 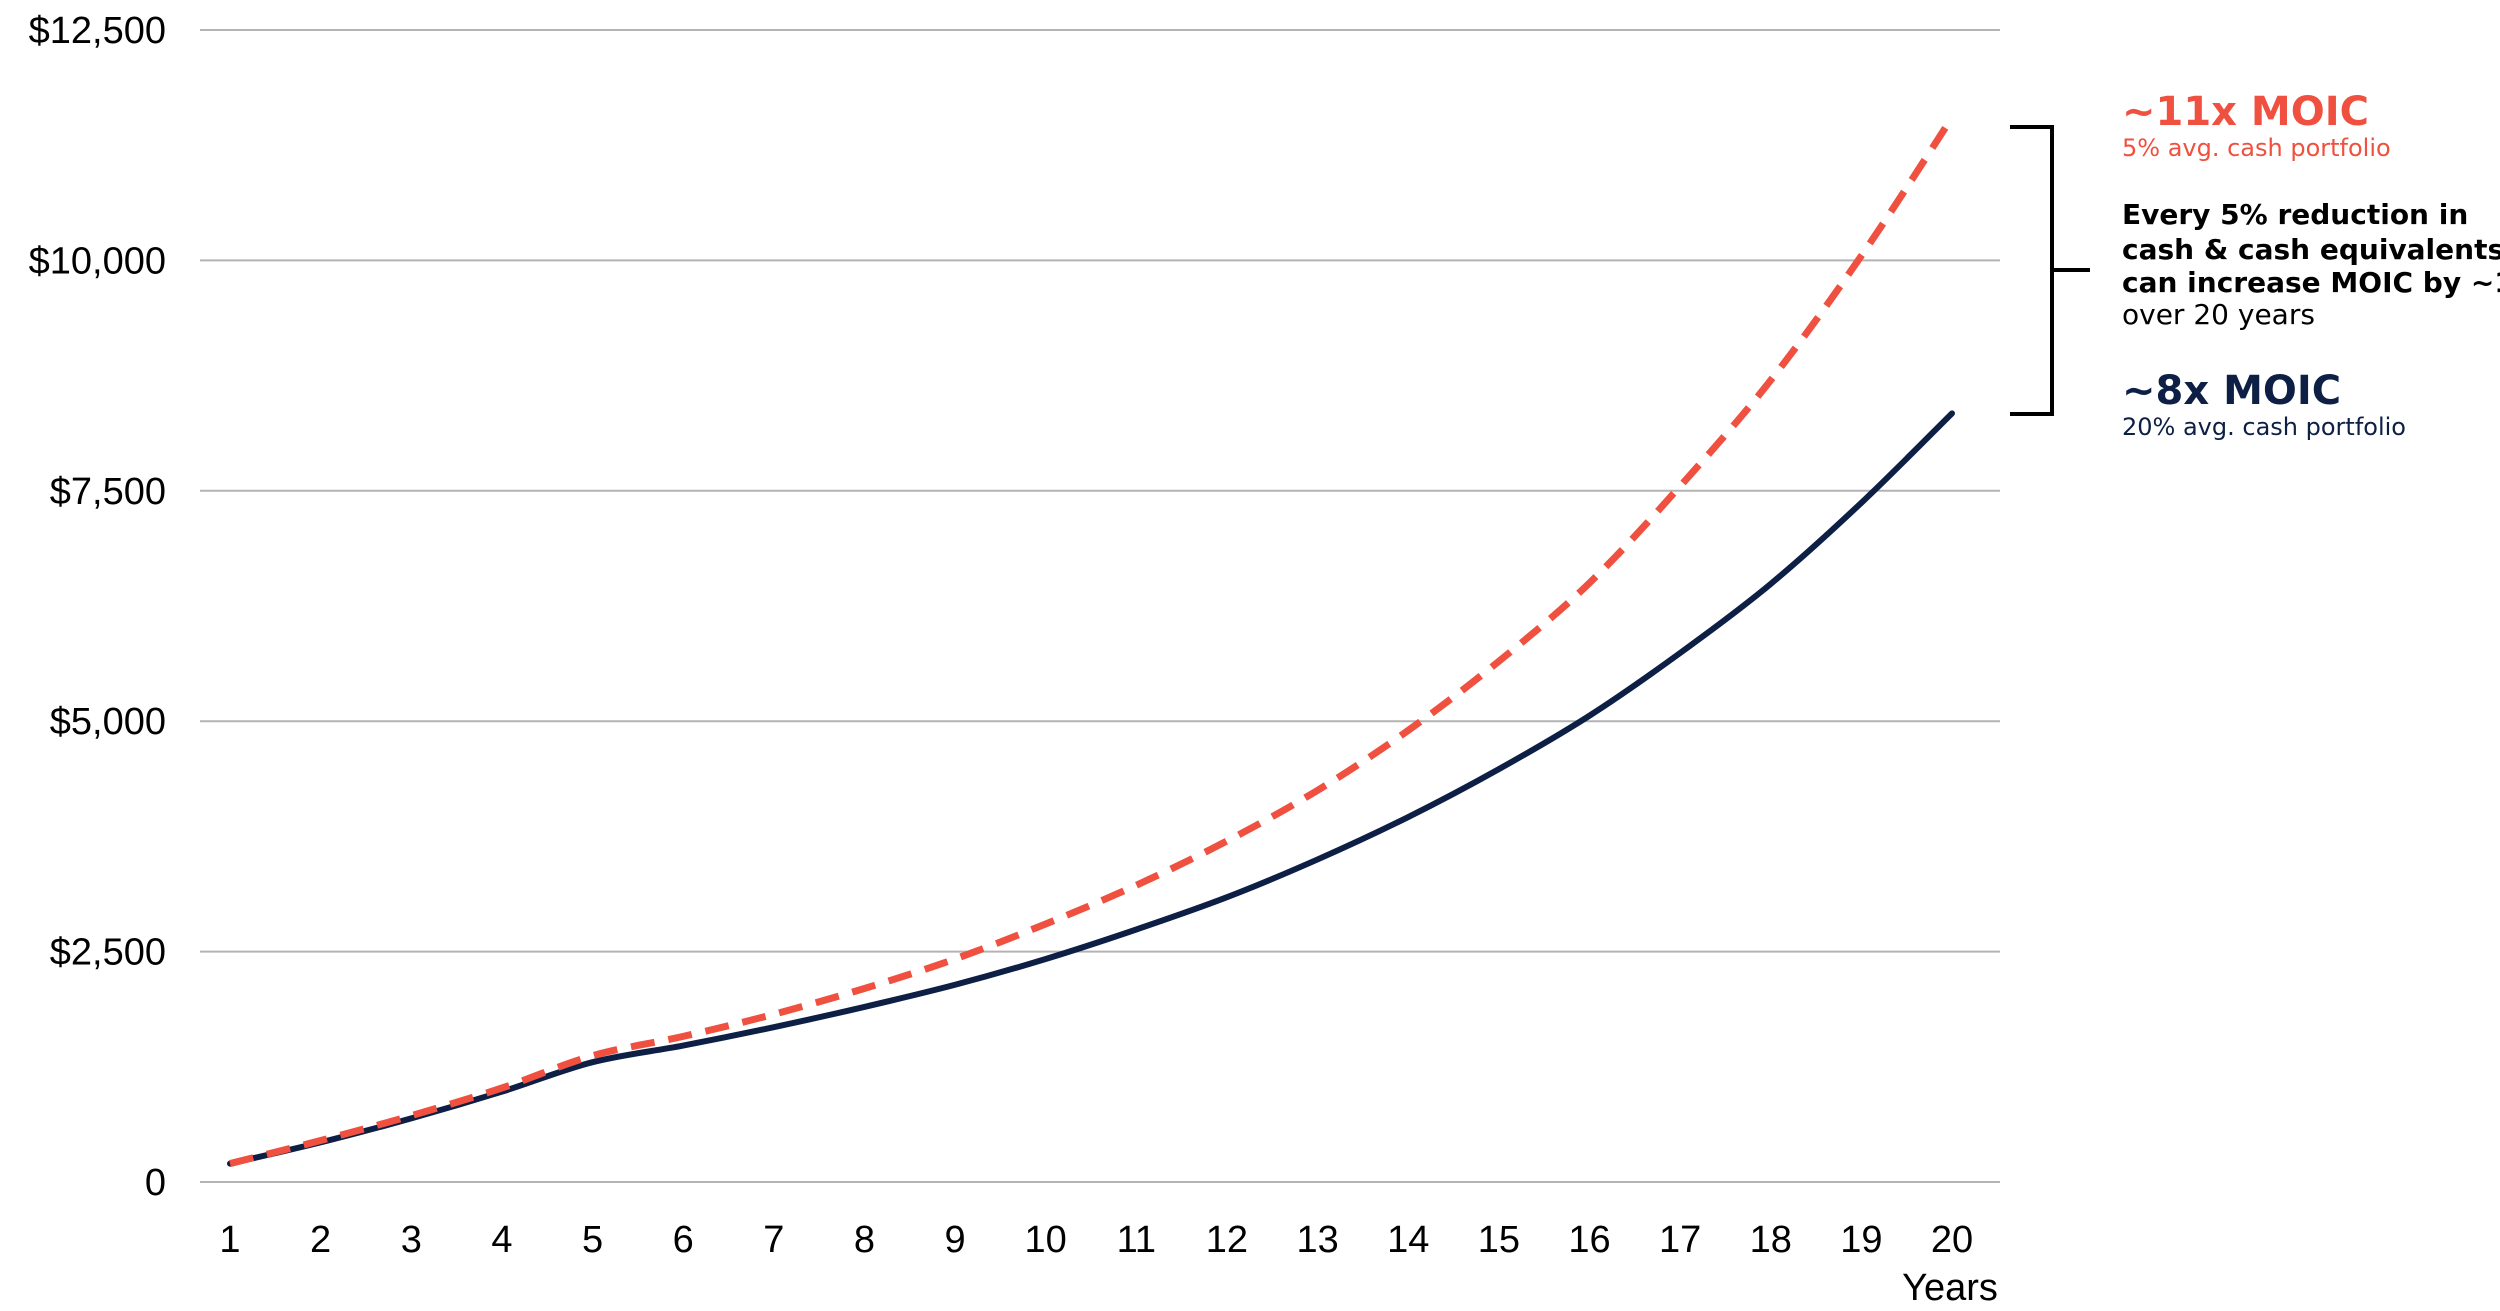 What do you see at coordinates (320, 1240) in the screenshot?
I see `x-tick-label: 2` at bounding box center [320, 1240].